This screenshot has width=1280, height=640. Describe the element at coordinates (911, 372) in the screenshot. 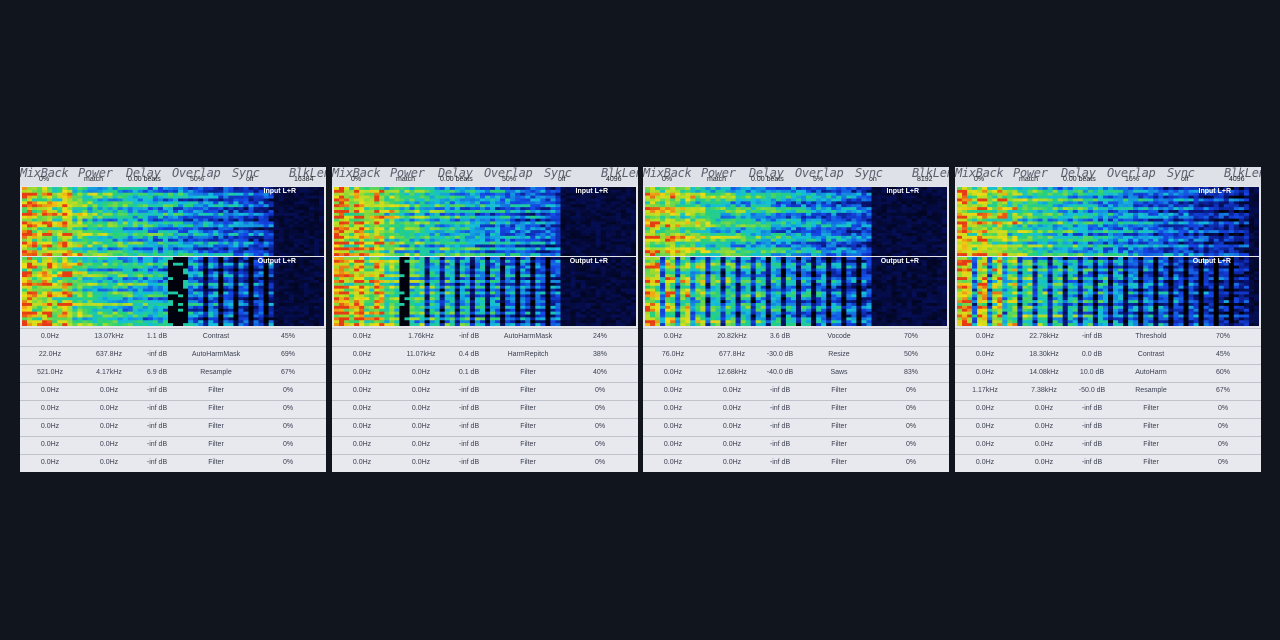

I see `amount-cell: 83%` at that location.